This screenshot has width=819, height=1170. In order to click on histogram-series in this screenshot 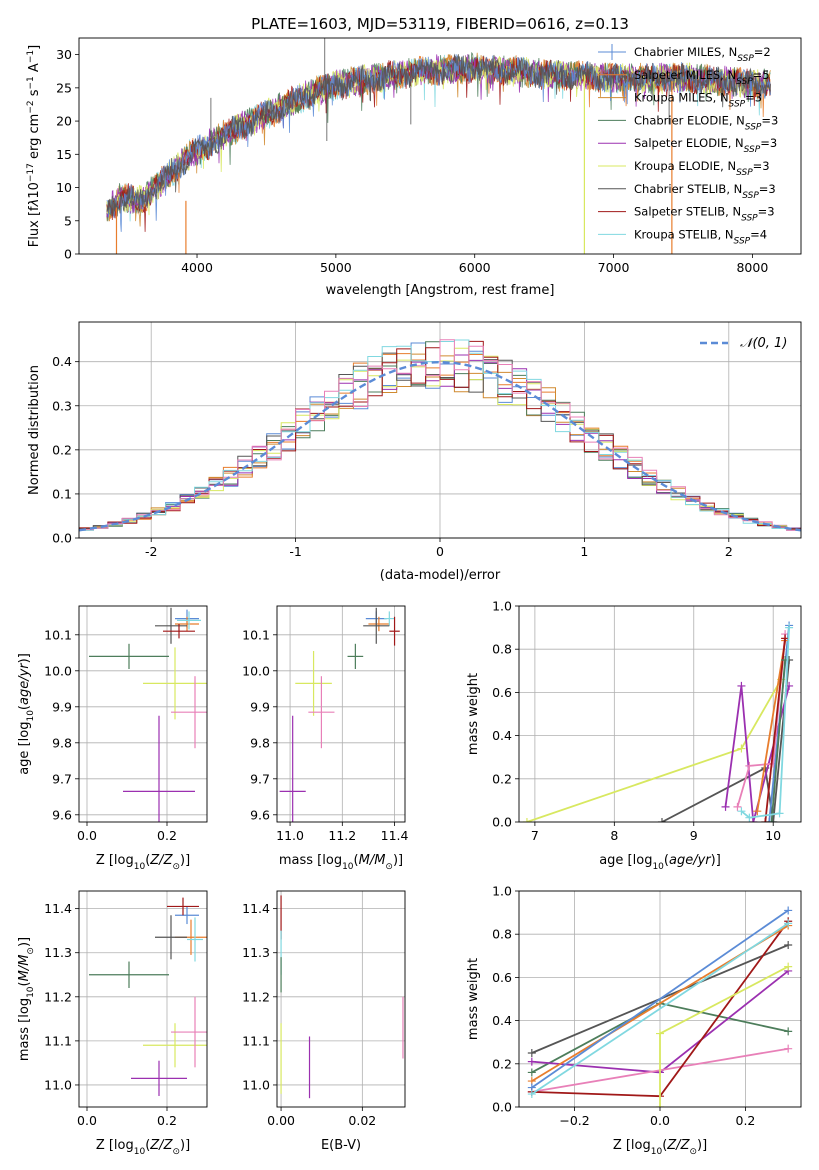, I will do `click(440, 436)`.